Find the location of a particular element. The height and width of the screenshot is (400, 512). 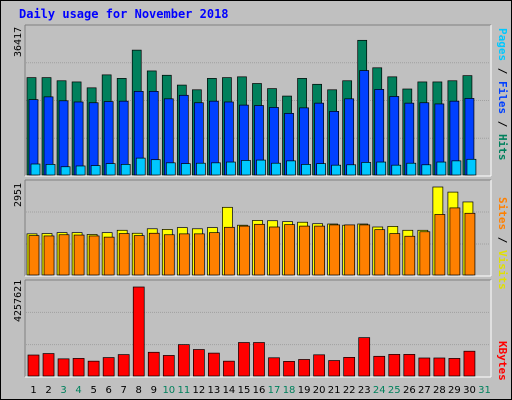

day-label-5: 5 is located at coordinates (93, 390).